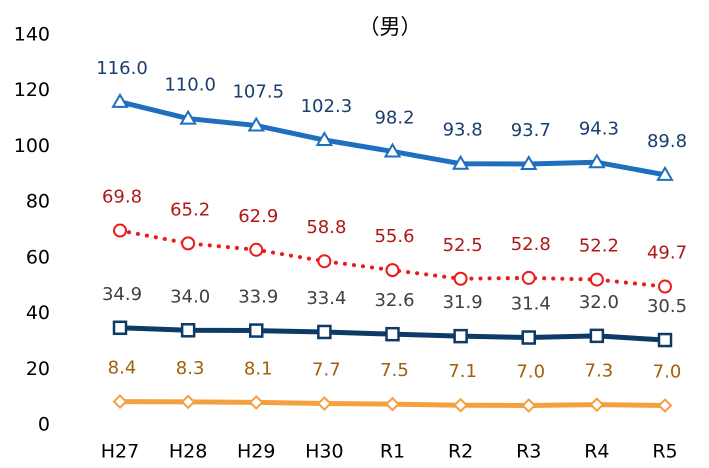 This screenshot has height=468, width=709. What do you see at coordinates (463, 245) in the screenshot?
I see `data-label: 52.5` at bounding box center [463, 245].